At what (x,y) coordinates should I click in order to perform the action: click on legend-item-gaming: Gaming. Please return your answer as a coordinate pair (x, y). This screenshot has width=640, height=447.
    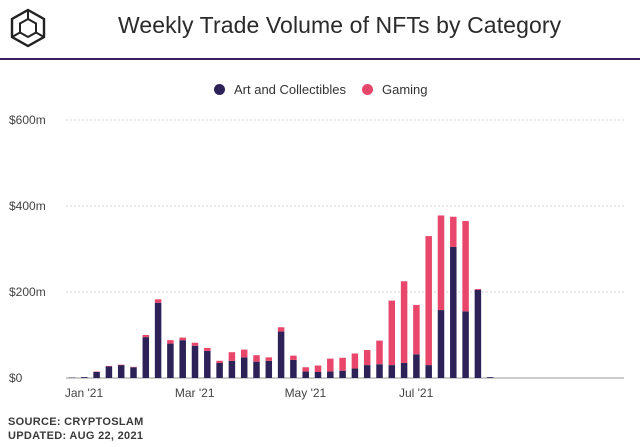
    Looking at the image, I should click on (395, 89).